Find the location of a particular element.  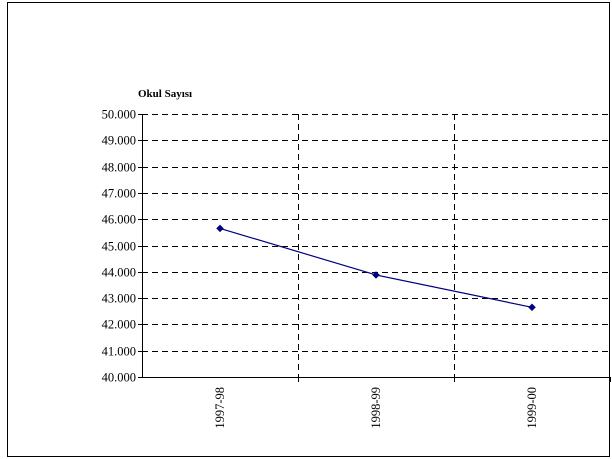

x-tick-labels: 1997-98 1998-99 1999-00 is located at coordinates (376, 408).